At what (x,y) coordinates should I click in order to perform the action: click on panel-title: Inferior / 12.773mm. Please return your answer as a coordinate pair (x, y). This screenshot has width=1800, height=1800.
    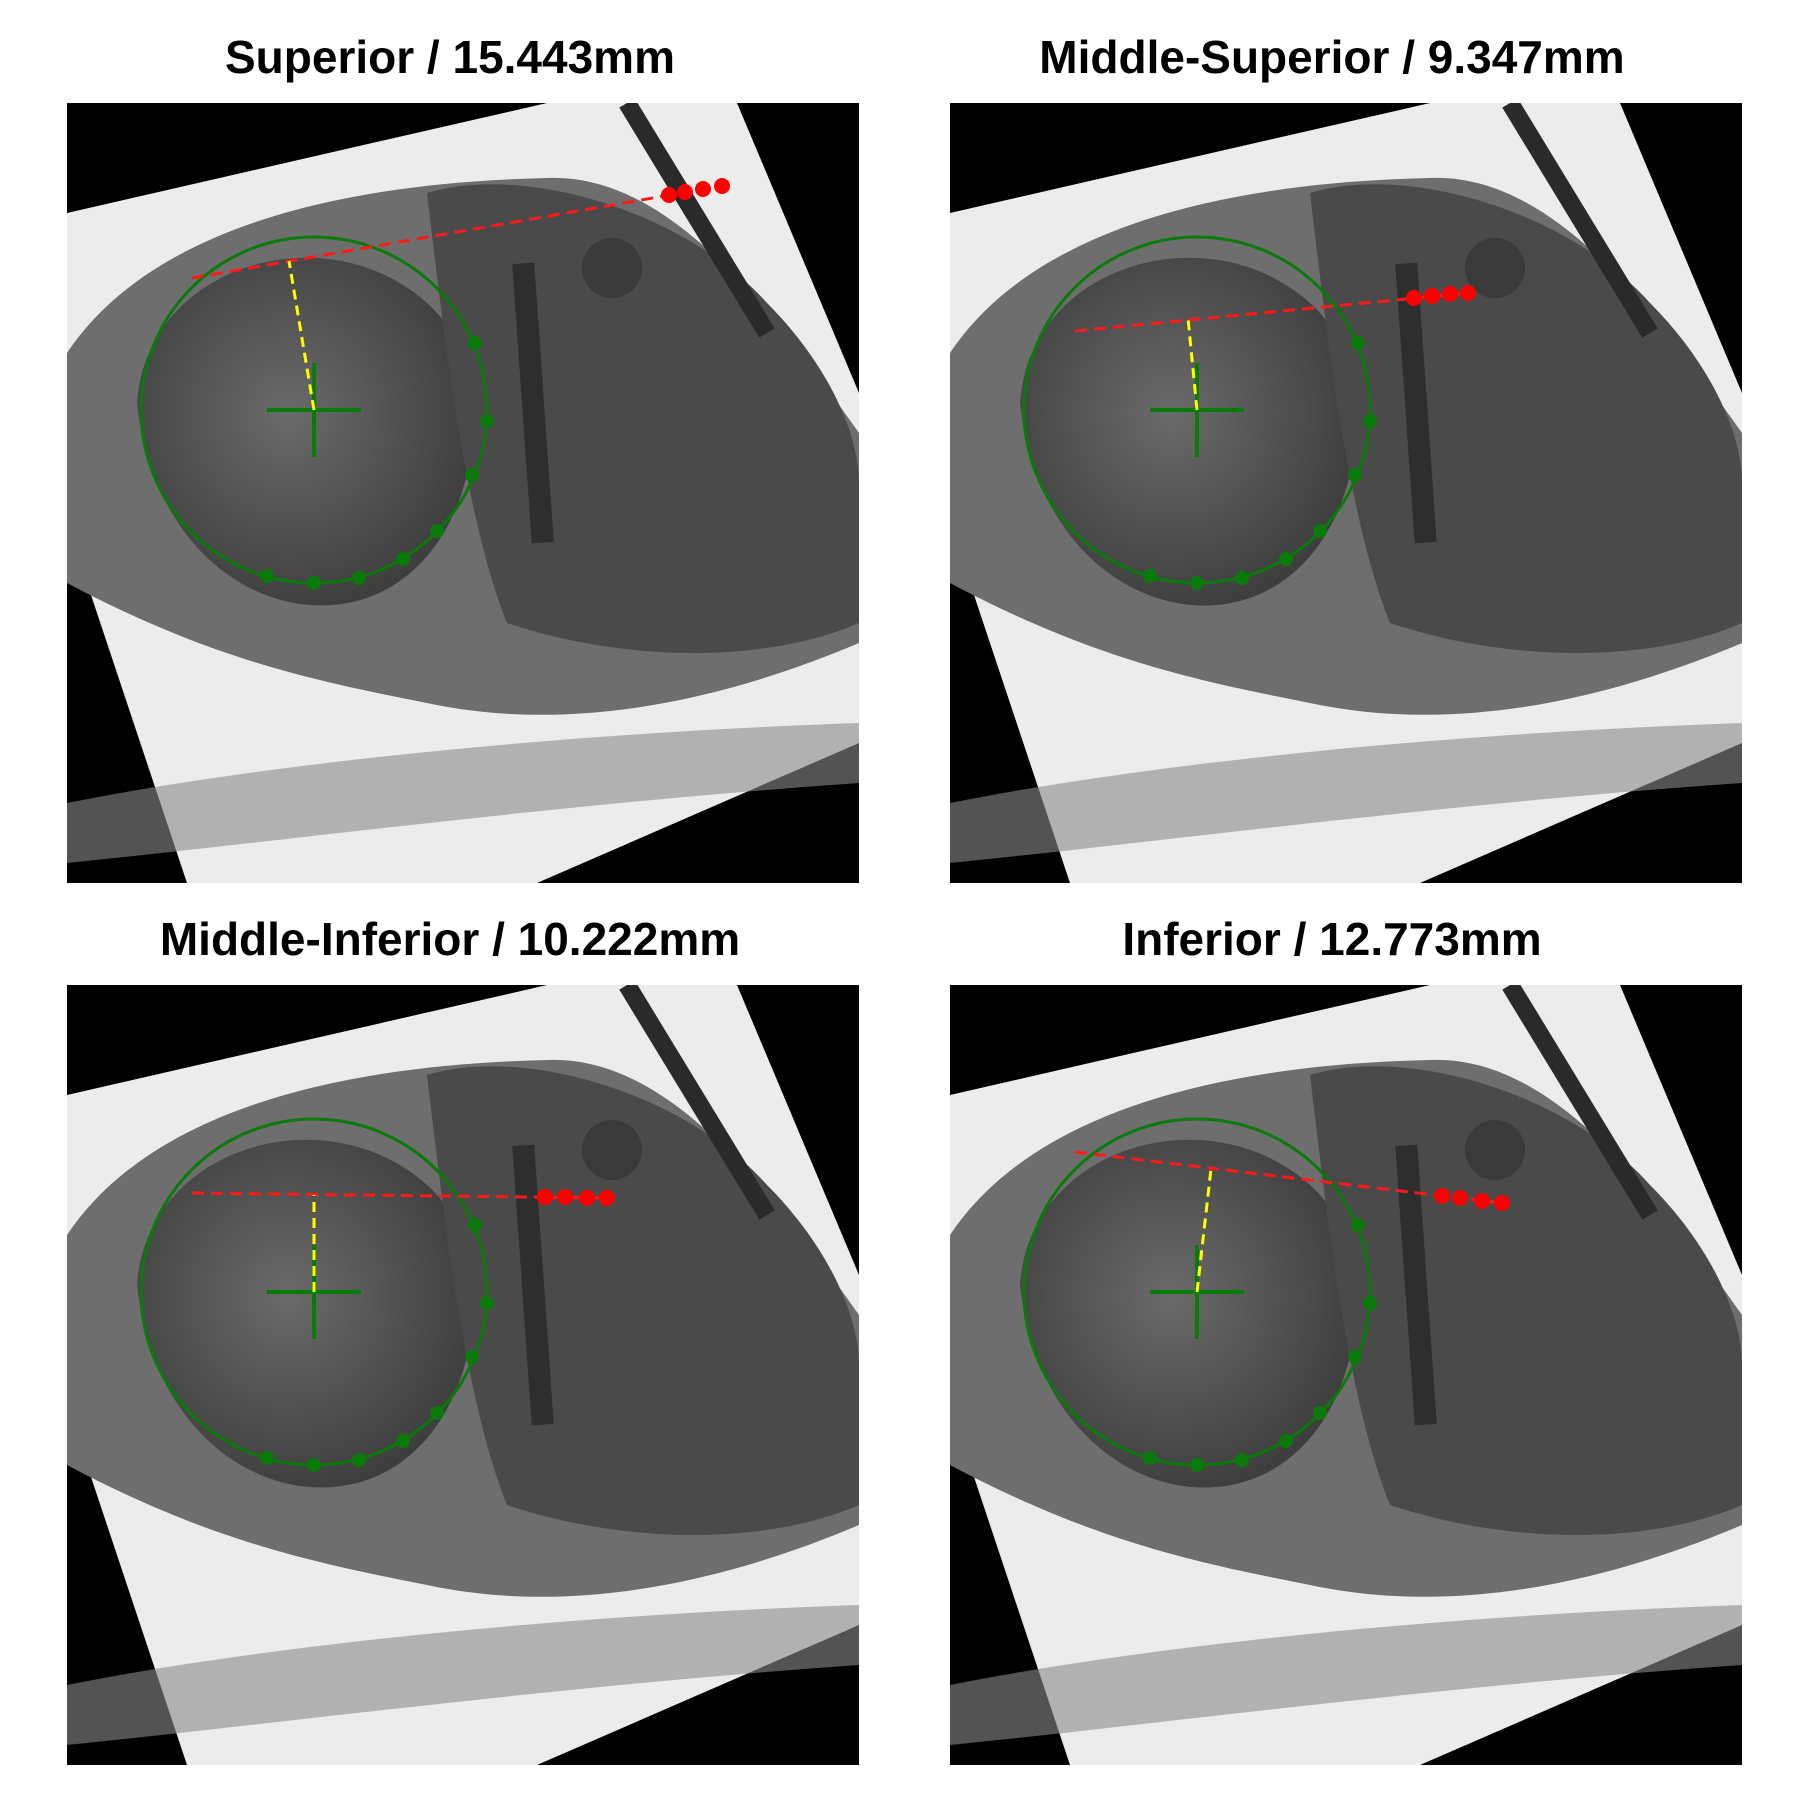
    Looking at the image, I should click on (1332, 939).